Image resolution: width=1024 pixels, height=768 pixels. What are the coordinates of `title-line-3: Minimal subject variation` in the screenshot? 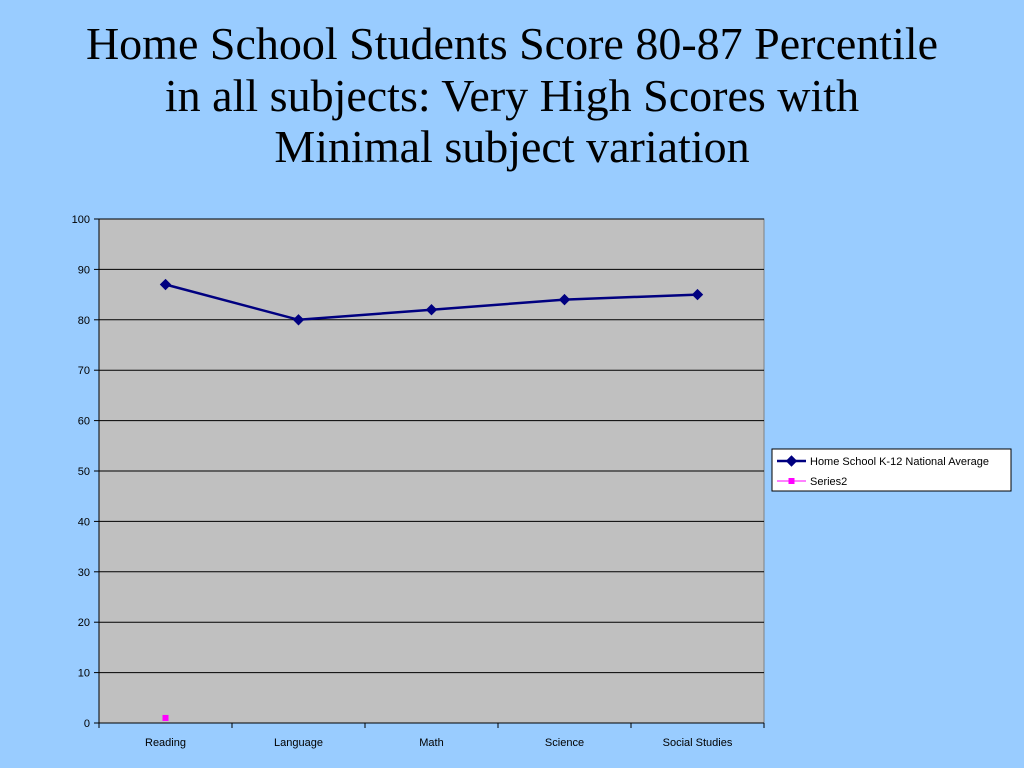 It's located at (512, 147).